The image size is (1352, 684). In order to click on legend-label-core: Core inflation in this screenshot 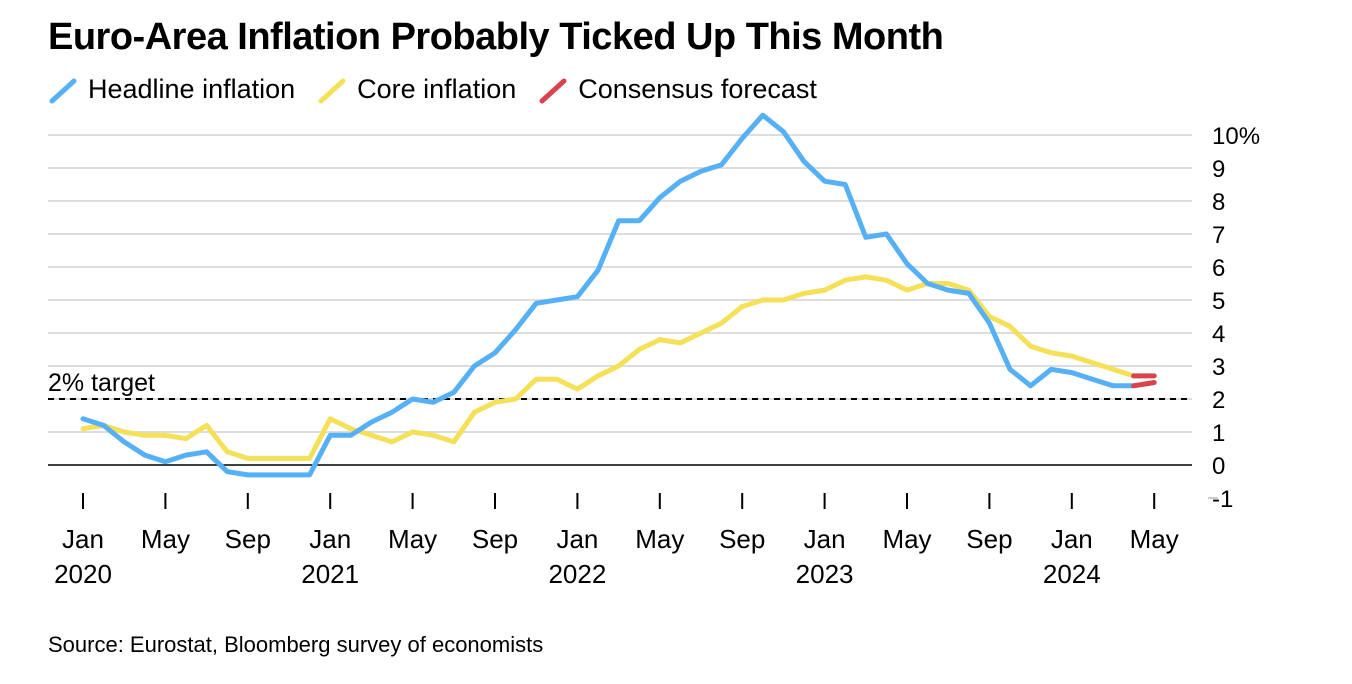, I will do `click(437, 89)`.